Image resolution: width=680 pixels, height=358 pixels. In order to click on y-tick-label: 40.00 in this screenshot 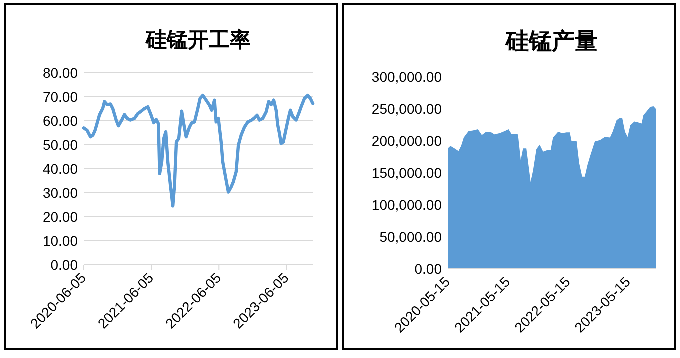, I will do `click(60, 169)`.